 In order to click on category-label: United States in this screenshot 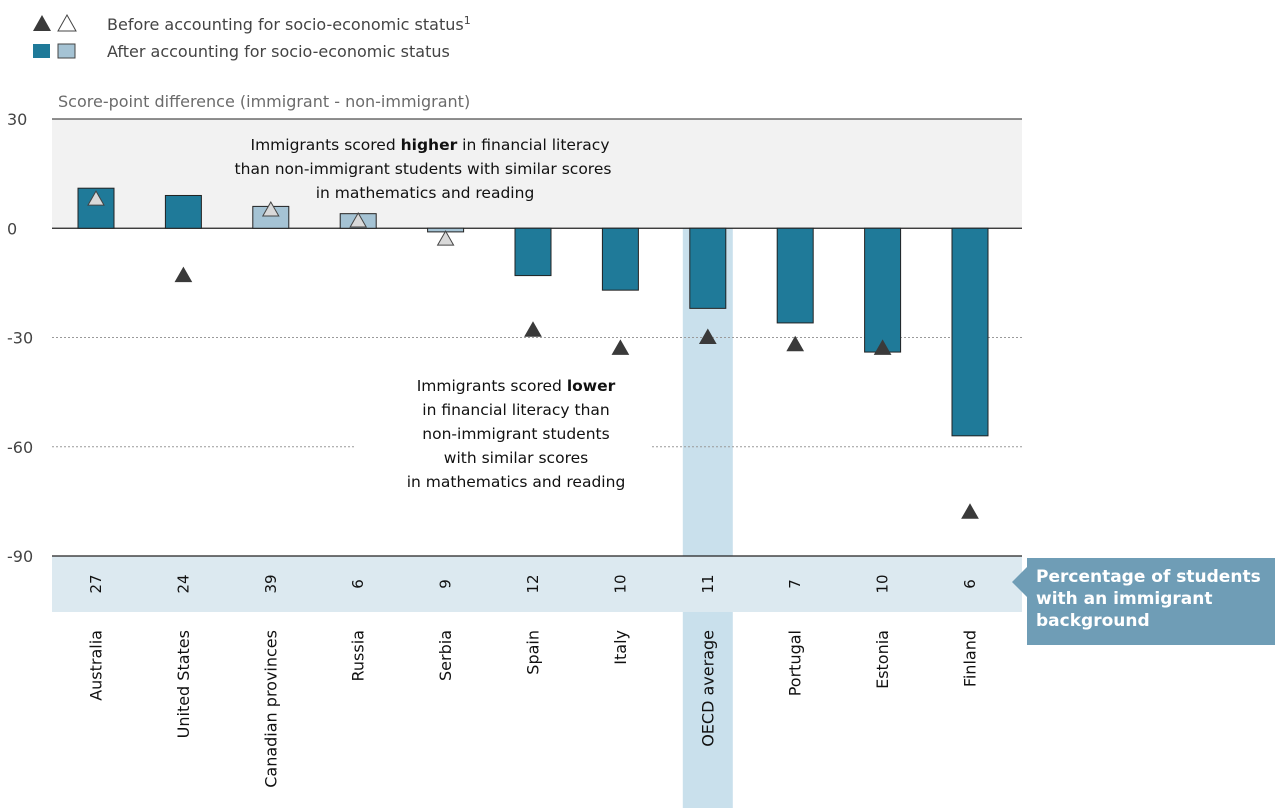, I will do `click(183, 684)`.